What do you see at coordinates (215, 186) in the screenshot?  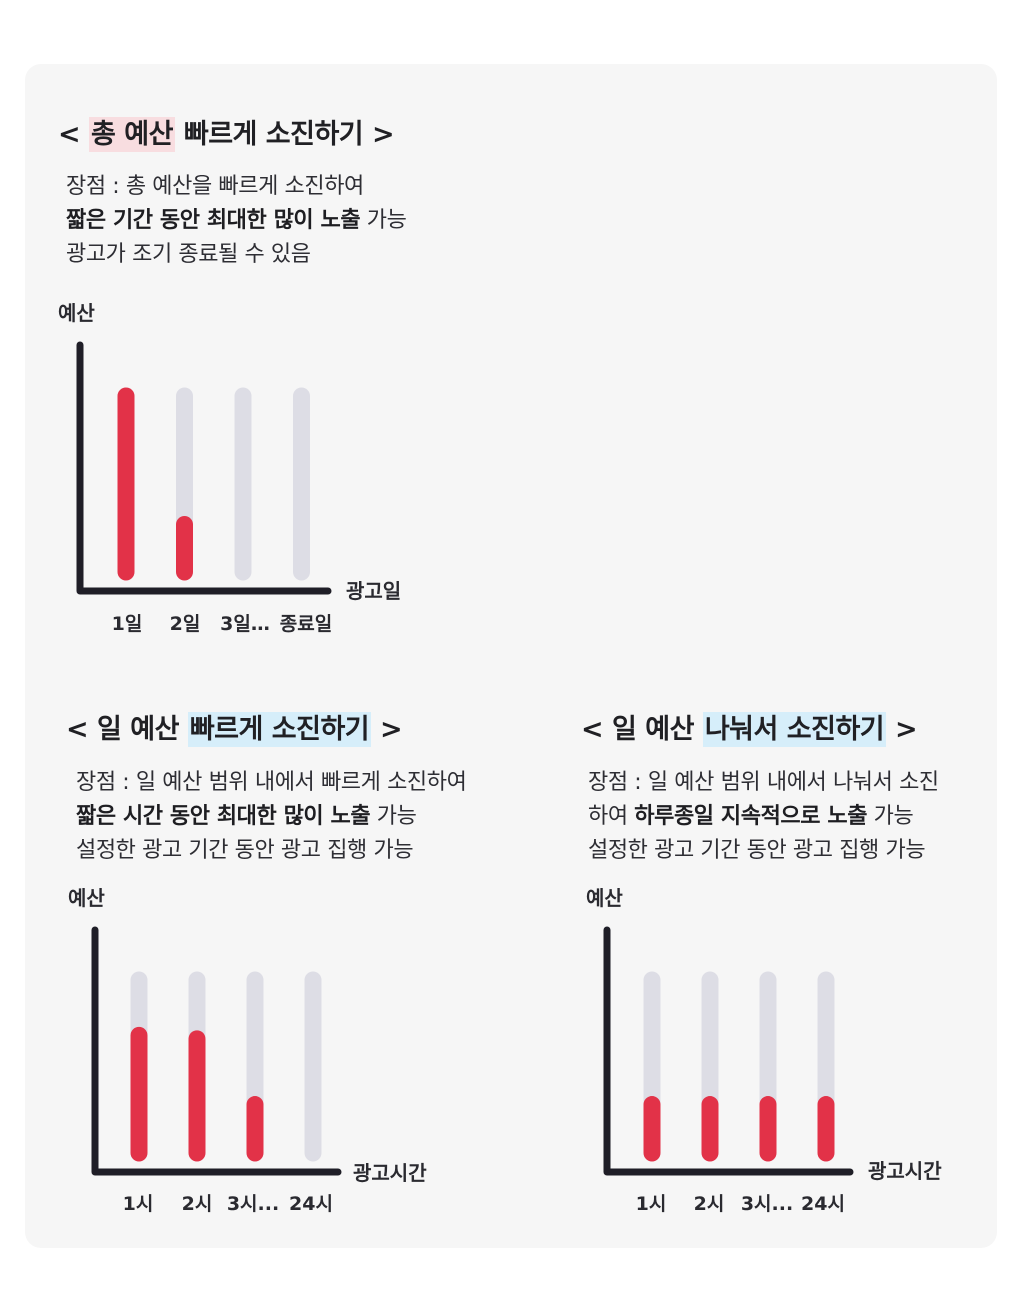 I see `desc-line: 장점 : 총 예산을 빠르게 소진하여` at bounding box center [215, 186].